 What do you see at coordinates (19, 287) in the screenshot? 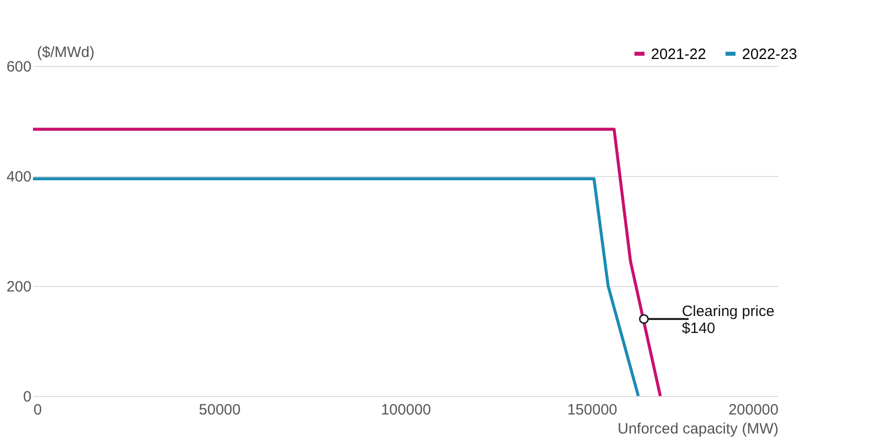
I see `y-tick-label: 200` at bounding box center [19, 287].